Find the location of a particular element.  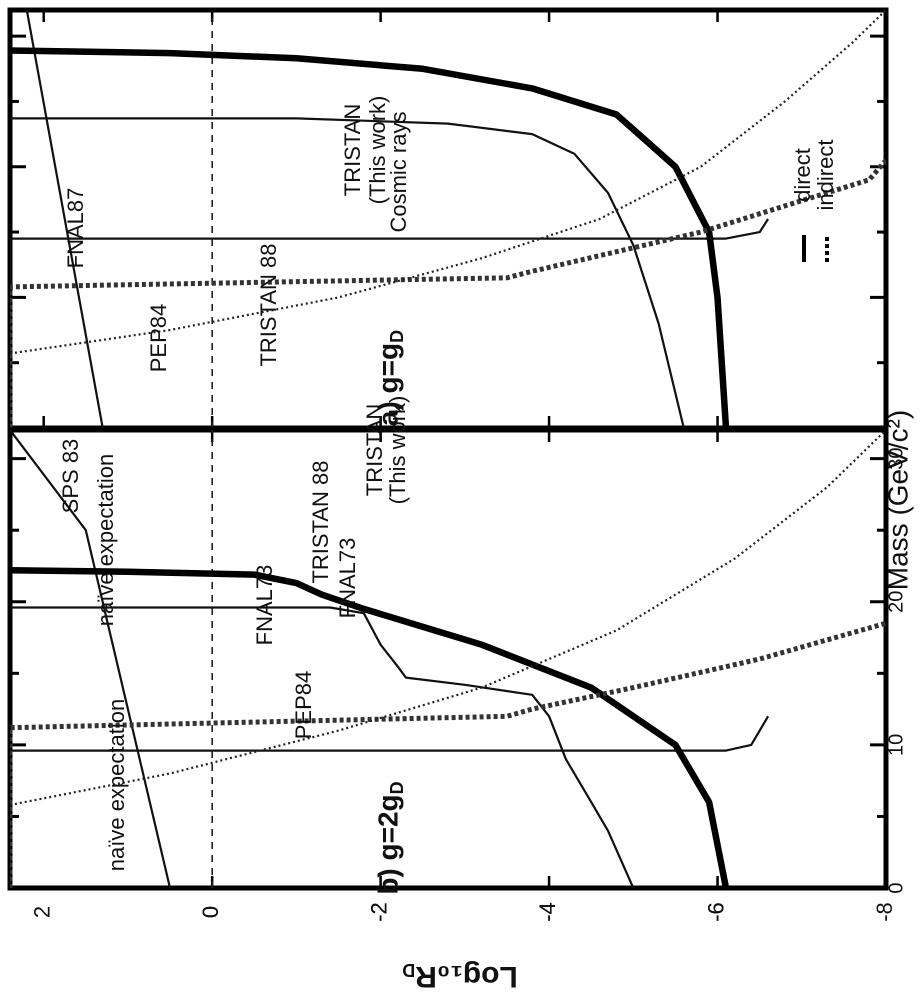

y-tick-label: 0 is located at coordinates (210, 912).